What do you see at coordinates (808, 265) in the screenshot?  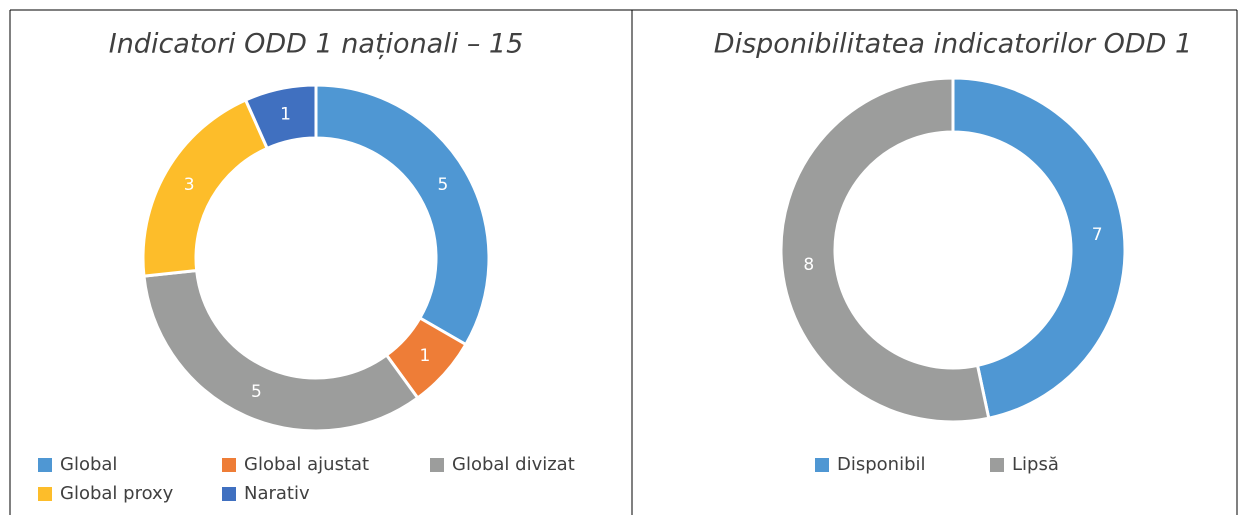 I see `data-label: 8` at bounding box center [808, 265].